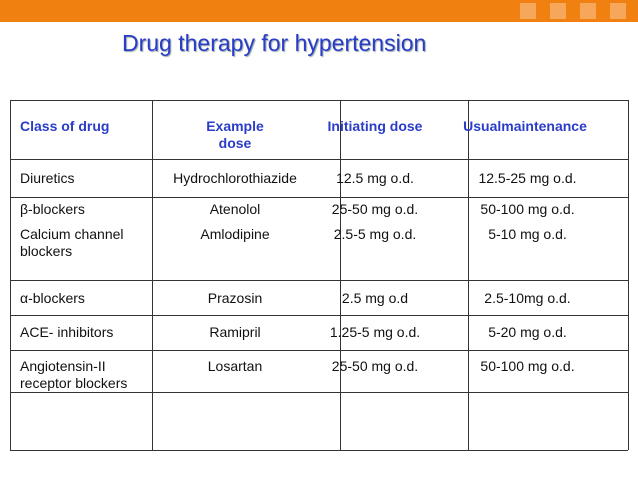 The width and height of the screenshot is (638, 478). Describe the element at coordinates (527, 332) in the screenshot. I see `table-cell: 5-20 mg o.d.` at that location.